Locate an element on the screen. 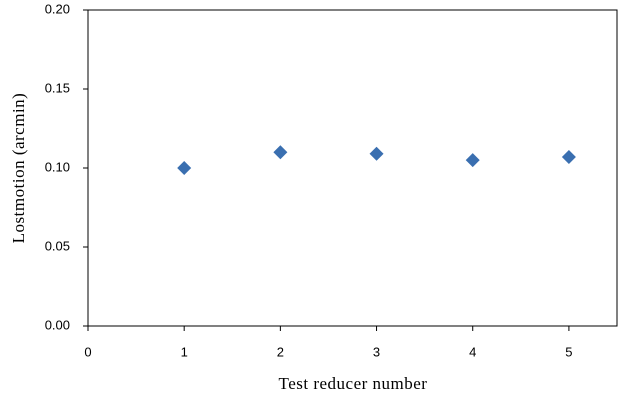 The width and height of the screenshot is (626, 404). y-tick-label: 0.15 is located at coordinates (57, 87).